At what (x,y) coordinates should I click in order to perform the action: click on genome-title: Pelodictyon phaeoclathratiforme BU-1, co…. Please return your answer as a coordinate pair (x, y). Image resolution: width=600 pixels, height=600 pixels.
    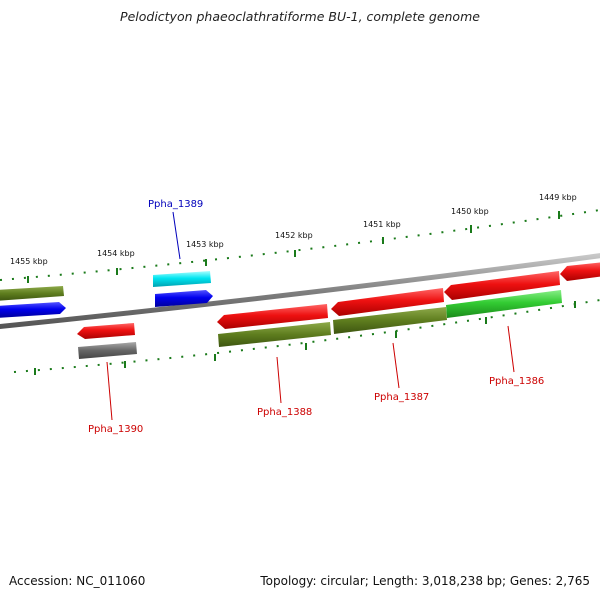
    Looking at the image, I should click on (300, 16).